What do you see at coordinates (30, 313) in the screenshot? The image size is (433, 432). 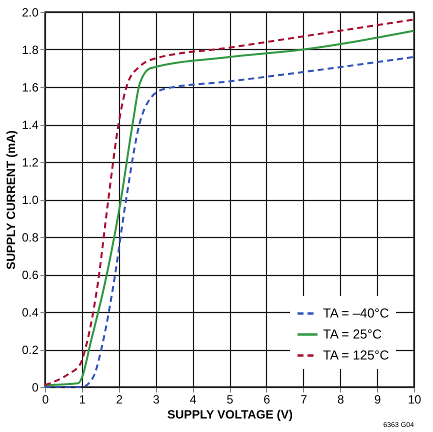 I see `y-tick-label: 0.4` at bounding box center [30, 313].